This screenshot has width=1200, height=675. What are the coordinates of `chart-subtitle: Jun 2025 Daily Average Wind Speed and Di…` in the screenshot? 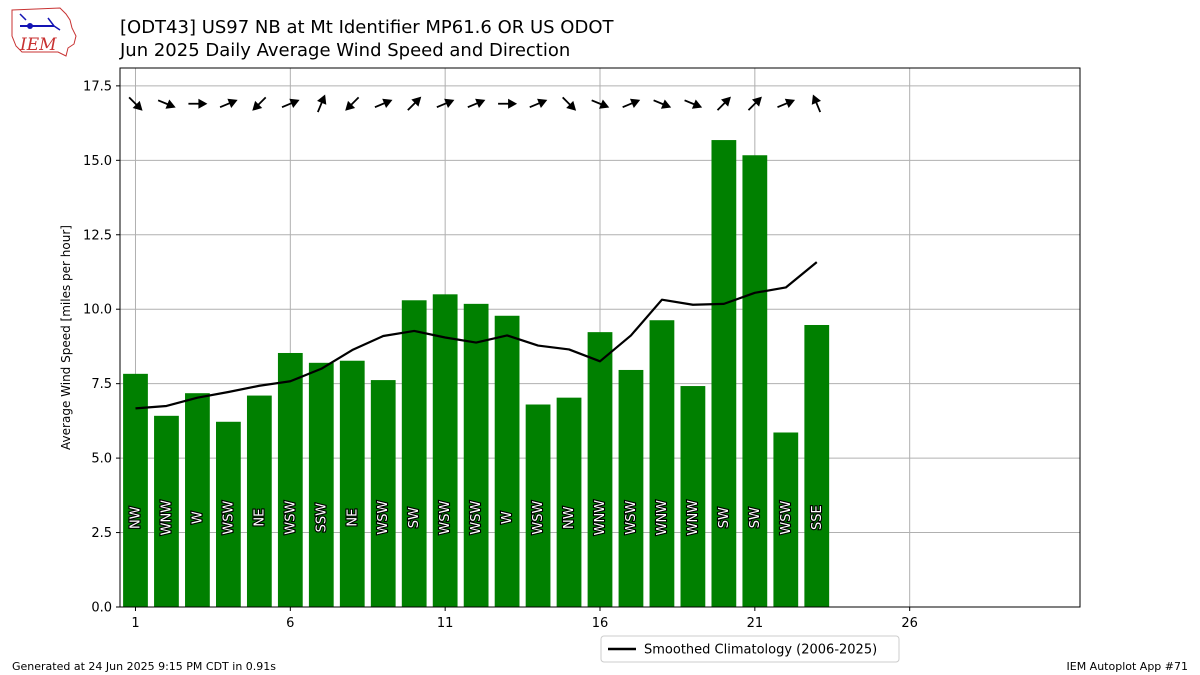 It's located at (345, 50).